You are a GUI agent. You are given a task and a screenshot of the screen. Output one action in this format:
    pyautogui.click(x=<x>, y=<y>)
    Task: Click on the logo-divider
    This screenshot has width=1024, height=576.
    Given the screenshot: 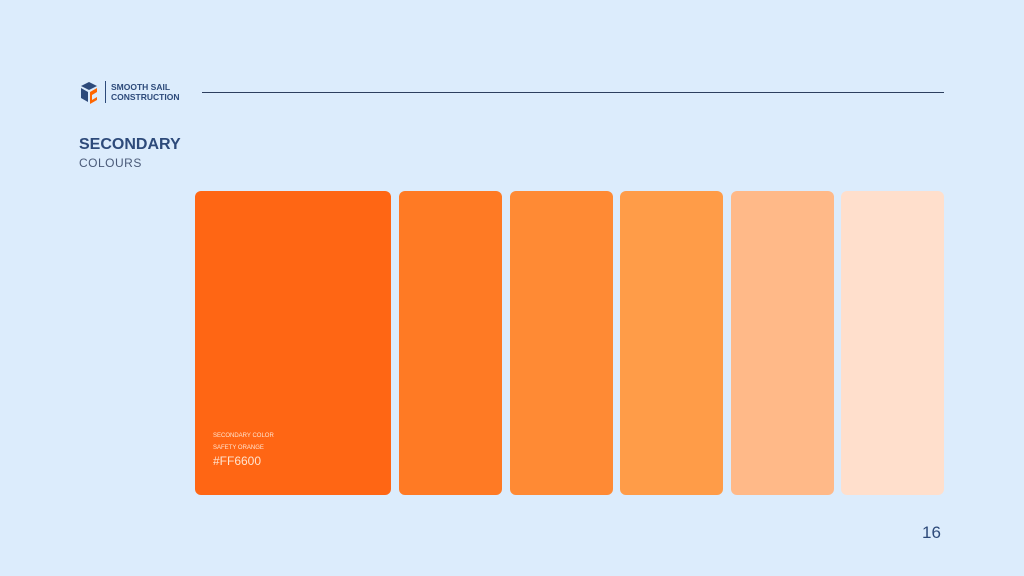 What is the action you would take?
    pyautogui.click(x=105, y=92)
    